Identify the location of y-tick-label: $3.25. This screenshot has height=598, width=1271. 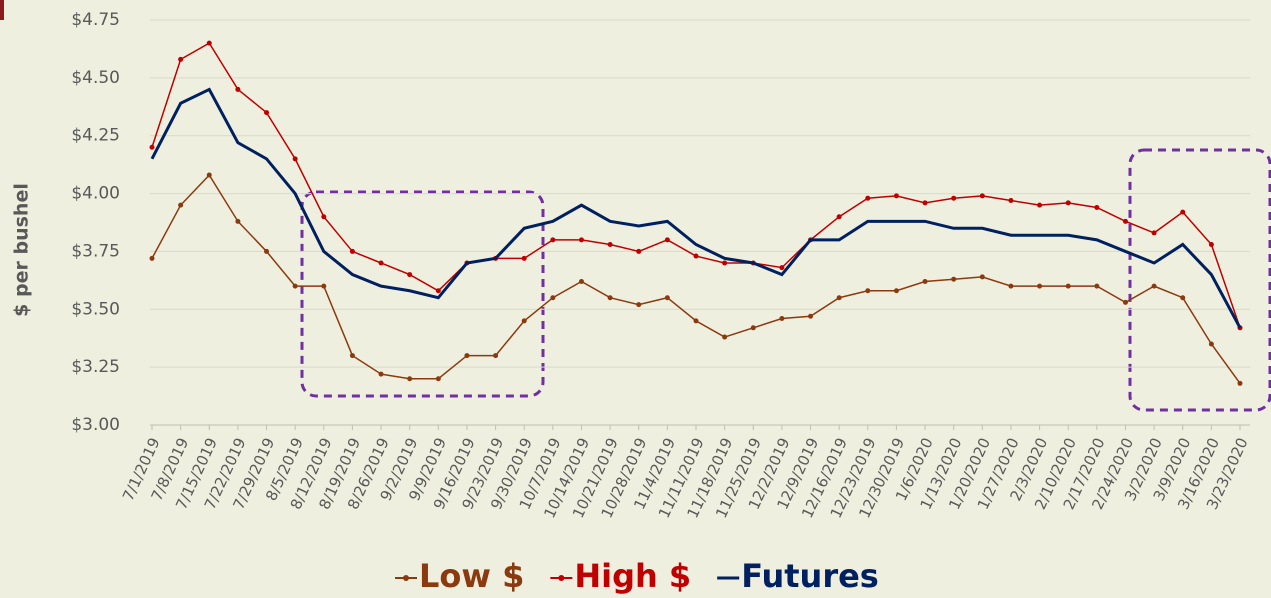
(95, 367).